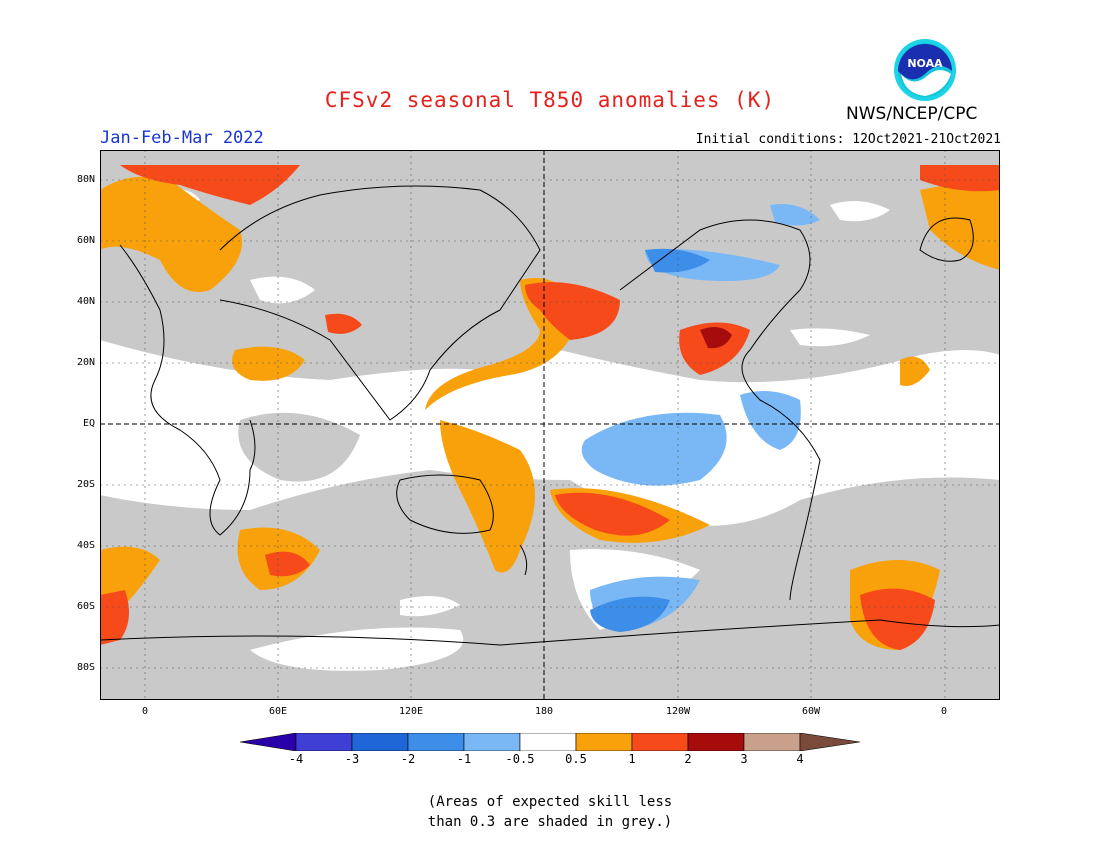  I want to click on darkred-region, so click(716, 337).